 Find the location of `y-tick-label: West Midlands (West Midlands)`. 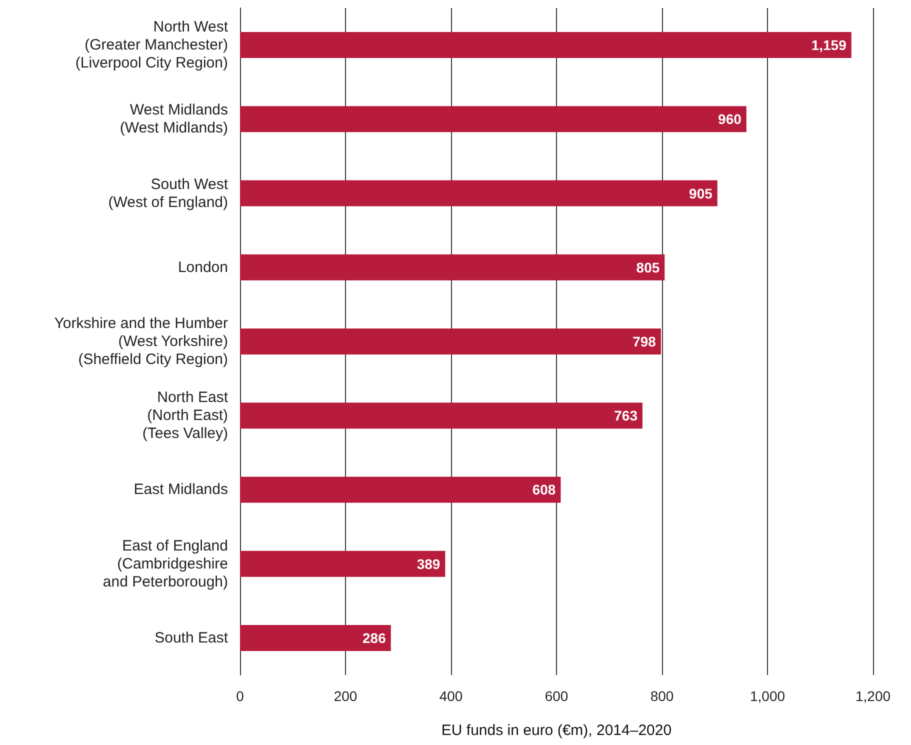

y-tick-label: West Midlands (West Midlands) is located at coordinates (174, 119).